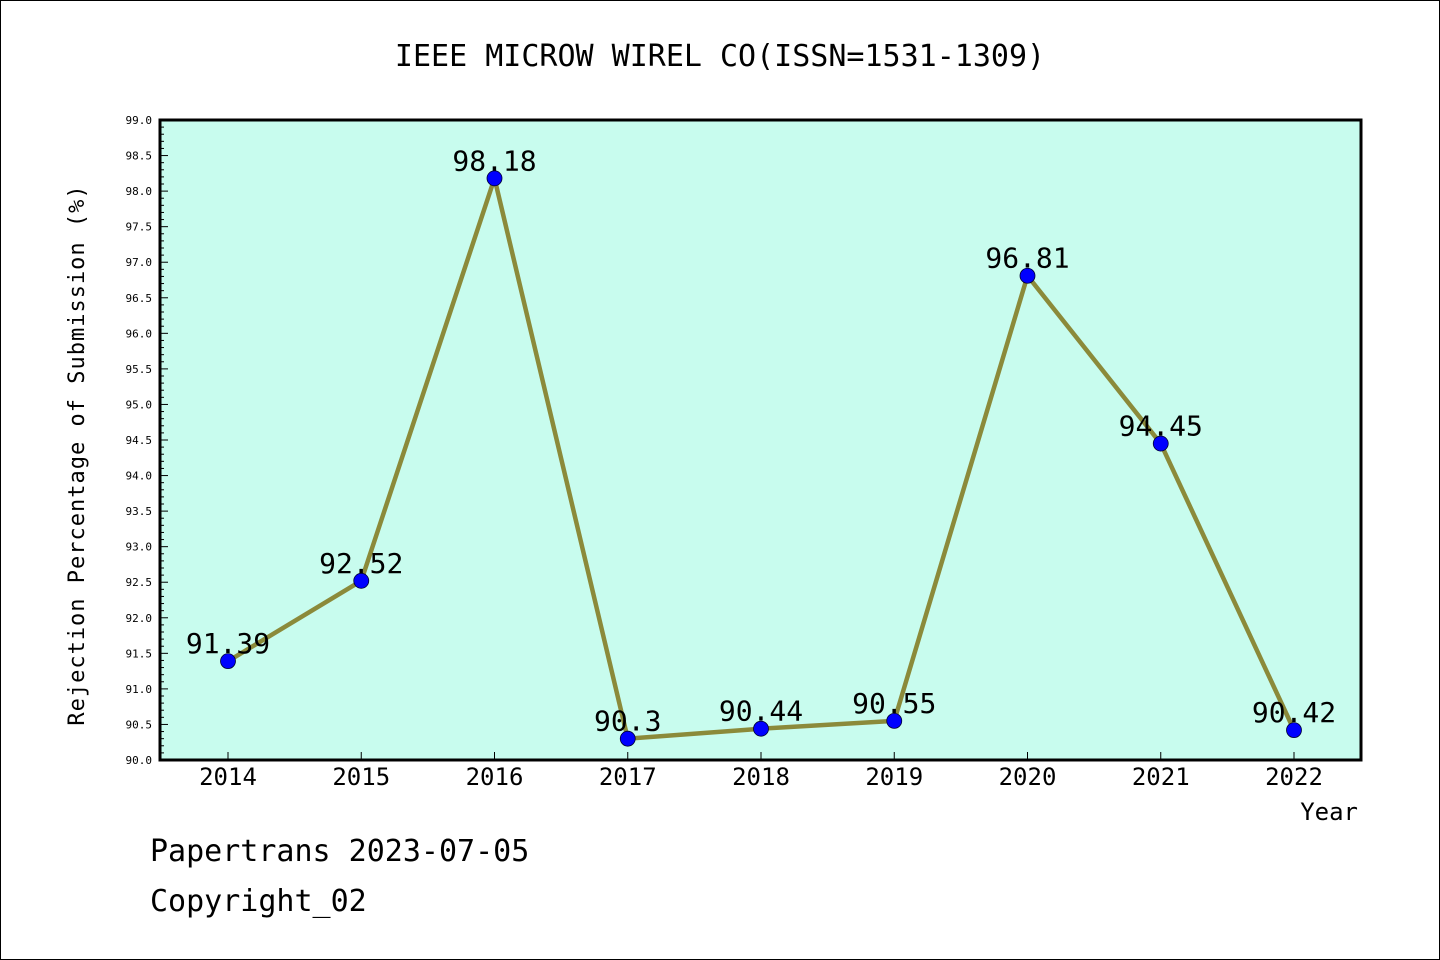 This screenshot has width=1440, height=960. I want to click on data-label: 90.55, so click(894, 703).